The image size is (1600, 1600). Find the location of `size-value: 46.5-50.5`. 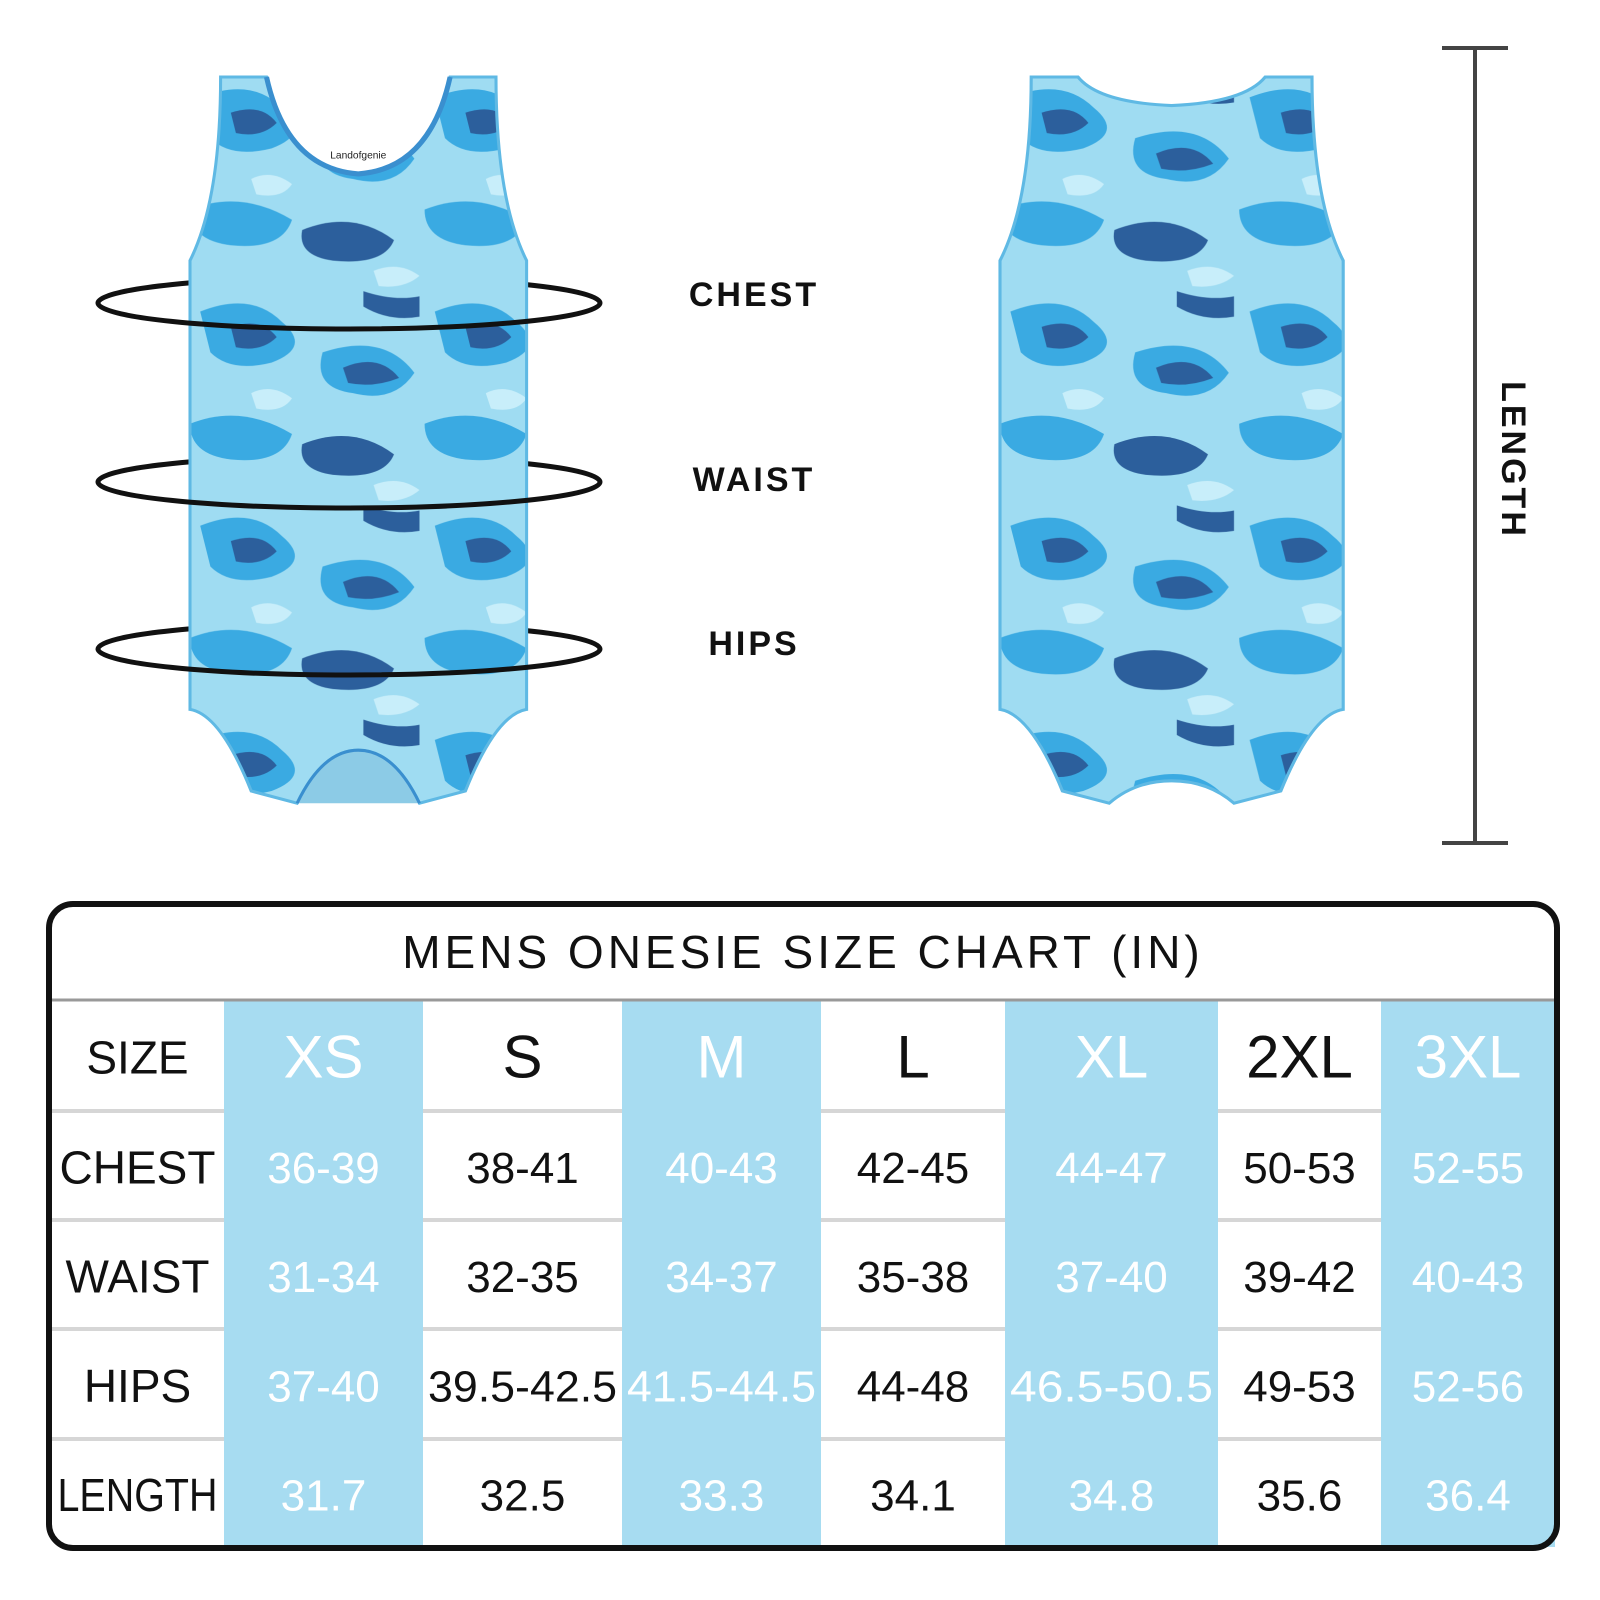

size-value: 46.5-50.5 is located at coordinates (1111, 1387).